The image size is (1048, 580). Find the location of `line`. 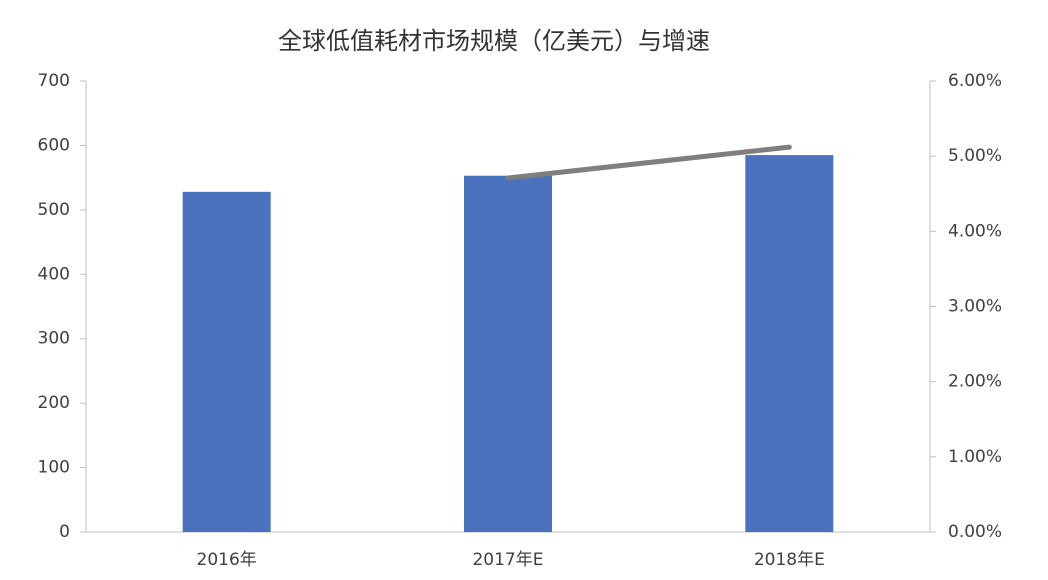

line is located at coordinates (648, 162).